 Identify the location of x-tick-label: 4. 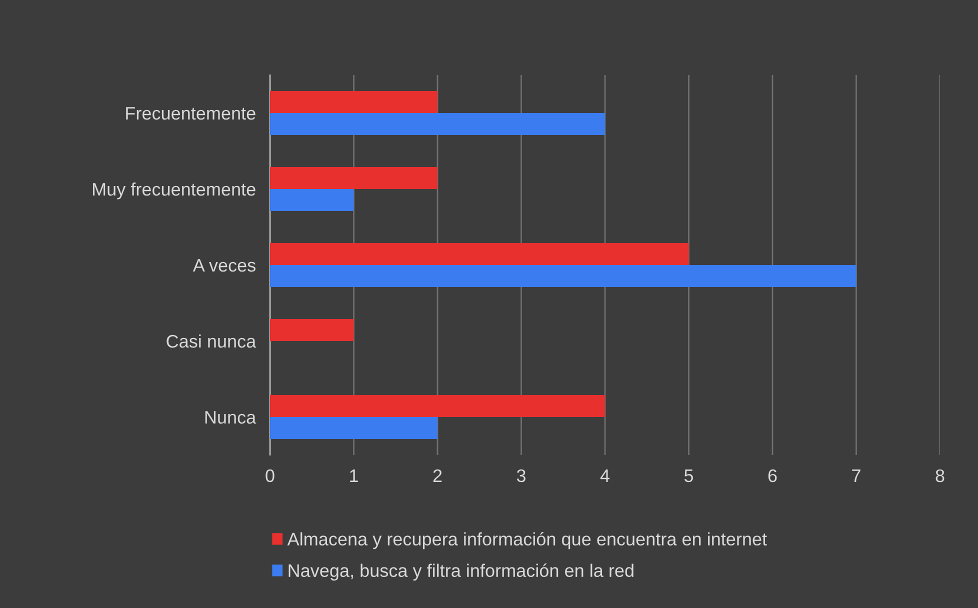
(605, 476).